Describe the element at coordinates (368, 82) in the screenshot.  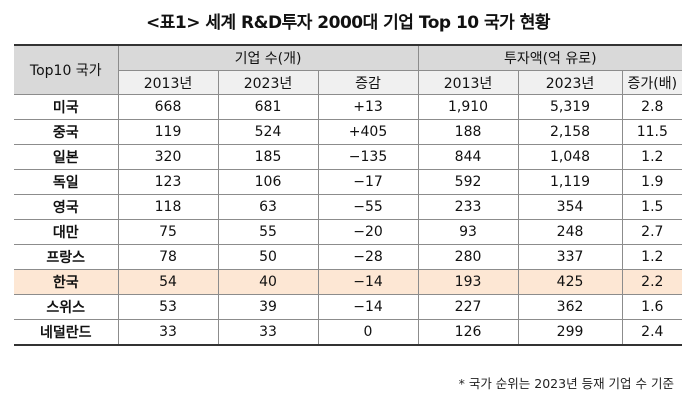
I see `header-companies-change: 증감` at that location.